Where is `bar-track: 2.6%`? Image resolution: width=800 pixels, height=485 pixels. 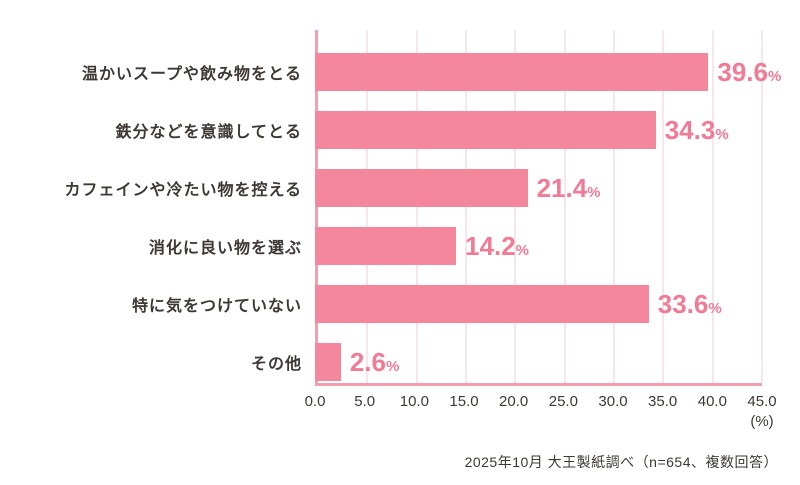
bar-track: 2.6% is located at coordinates (538, 362).